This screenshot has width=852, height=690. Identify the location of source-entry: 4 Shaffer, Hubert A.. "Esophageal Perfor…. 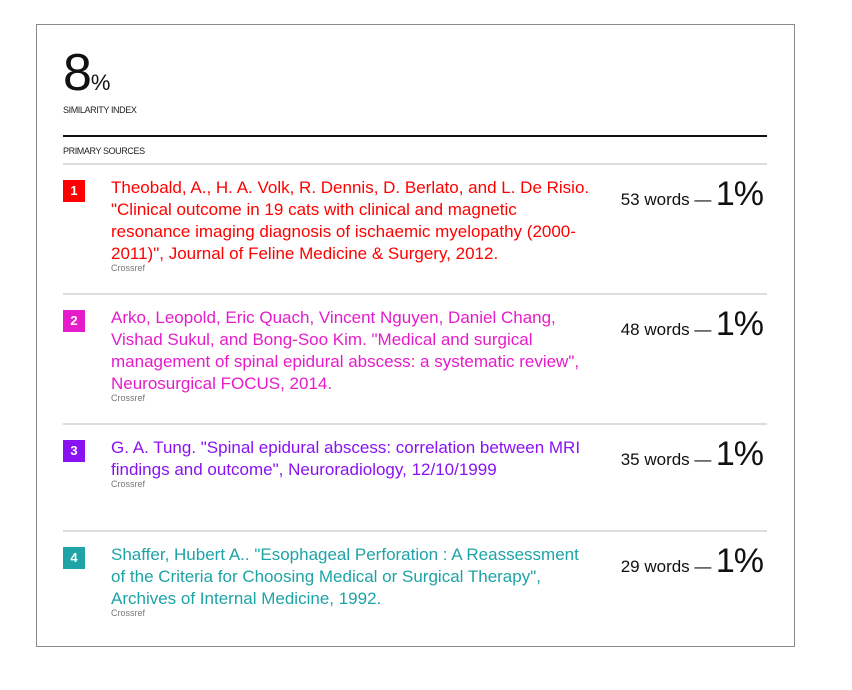
(415, 580).